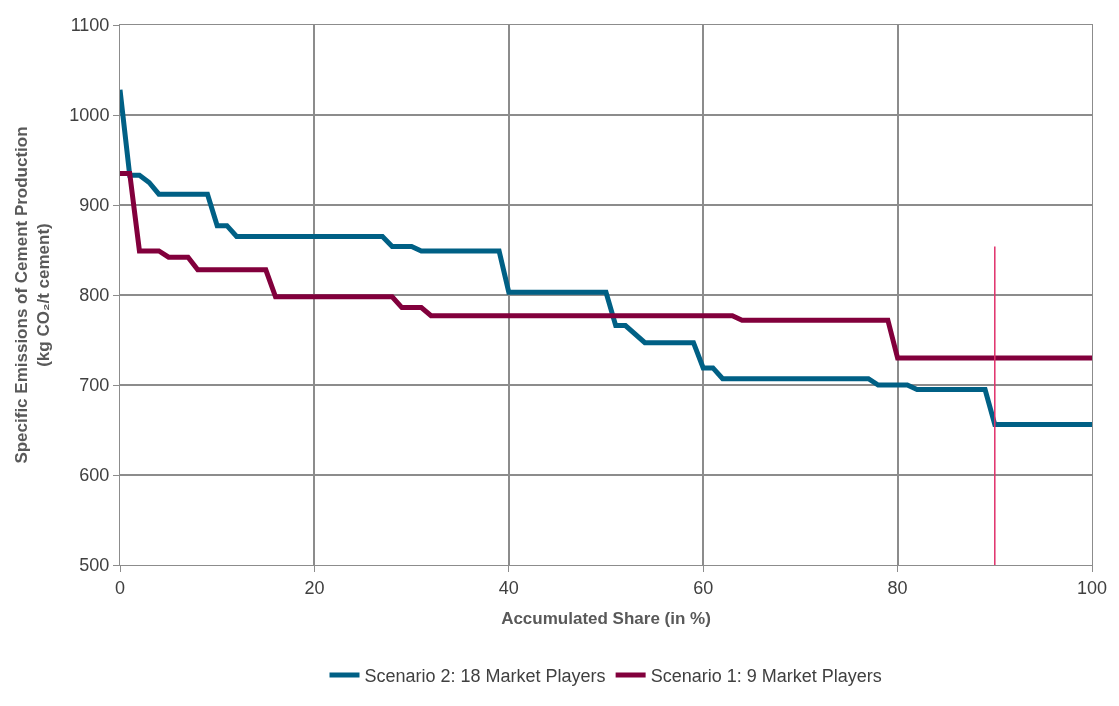 The width and height of the screenshot is (1119, 706). I want to click on y-tick-label: 600, so click(94, 475).